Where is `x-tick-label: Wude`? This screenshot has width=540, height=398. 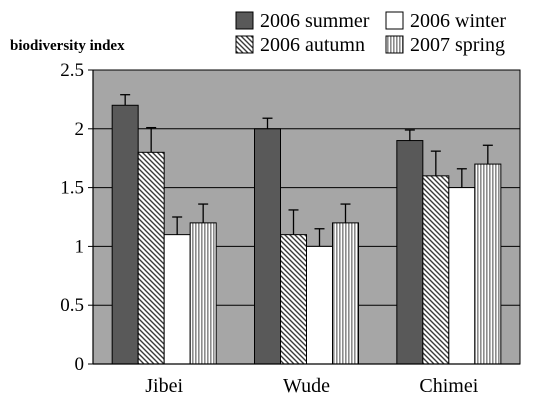
x-tick-label: Wude is located at coordinates (306, 384).